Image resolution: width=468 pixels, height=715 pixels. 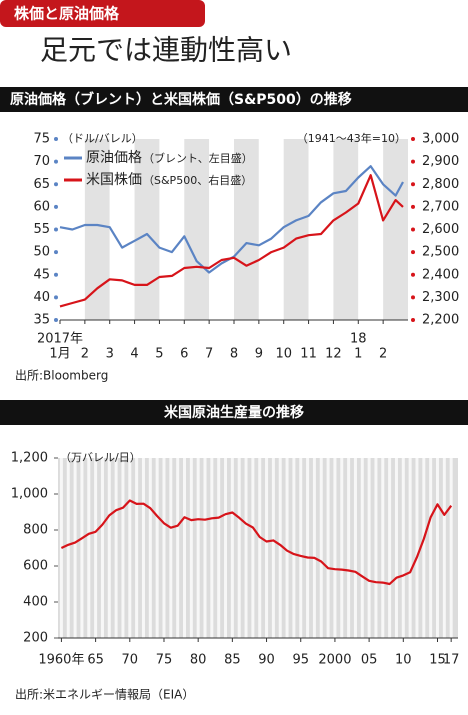 What do you see at coordinates (60, 339) in the screenshot?
I see `x-year-label: 2017年` at bounding box center [60, 339].